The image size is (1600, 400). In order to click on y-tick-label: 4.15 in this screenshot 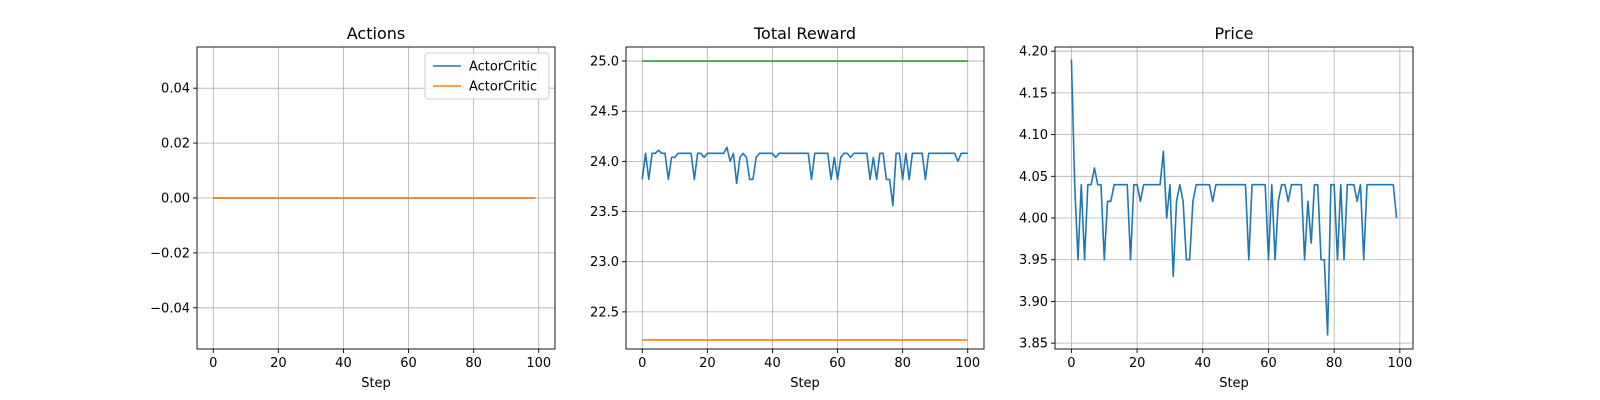, I will do `click(1033, 93)`.